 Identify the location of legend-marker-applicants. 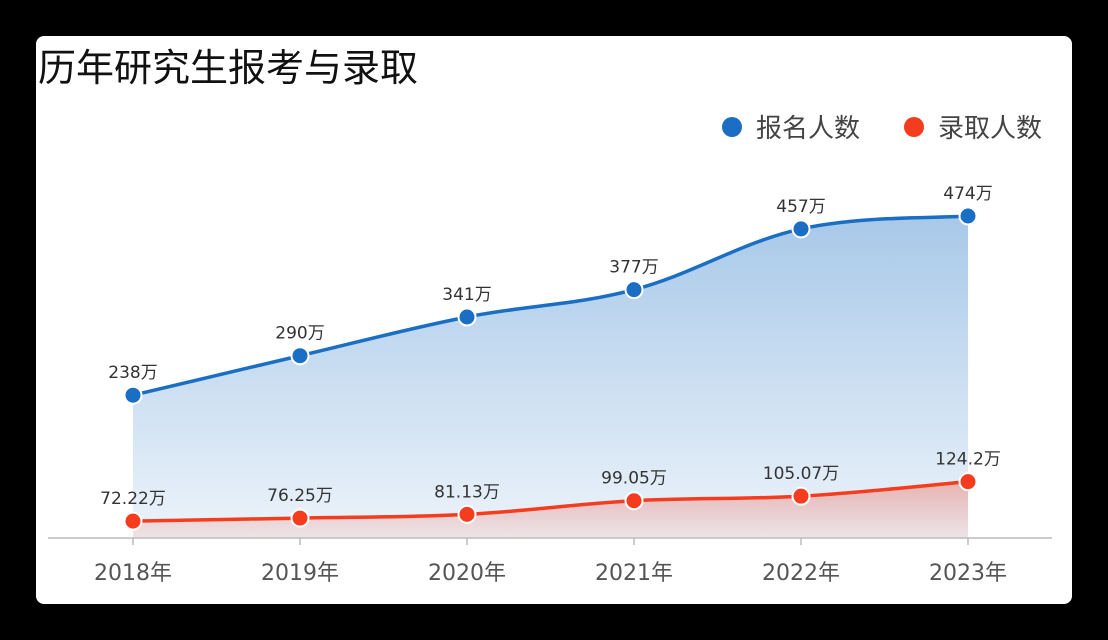
(731, 126).